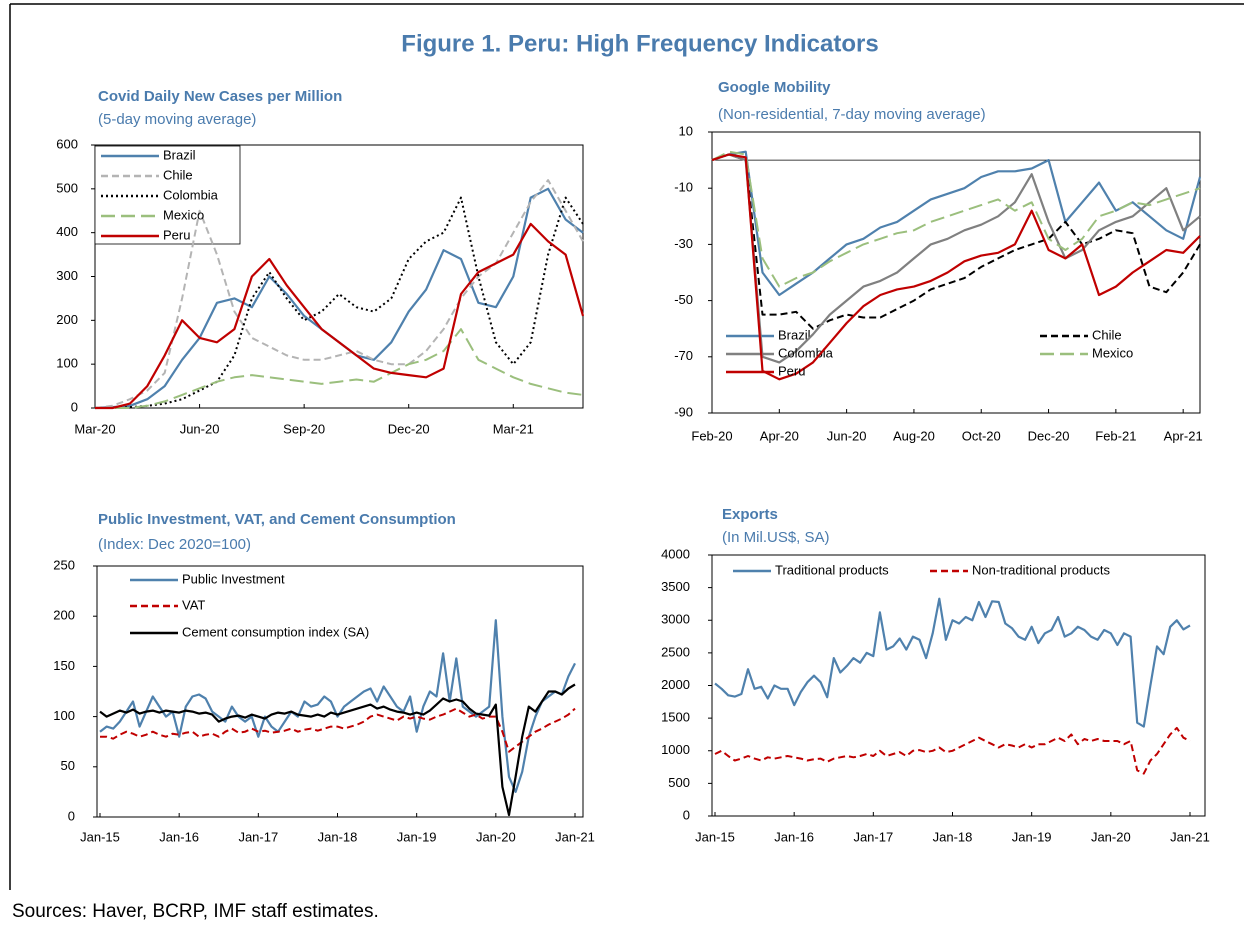 This screenshot has height=926, width=1244. I want to click on legend-label: VAT, so click(193, 604).